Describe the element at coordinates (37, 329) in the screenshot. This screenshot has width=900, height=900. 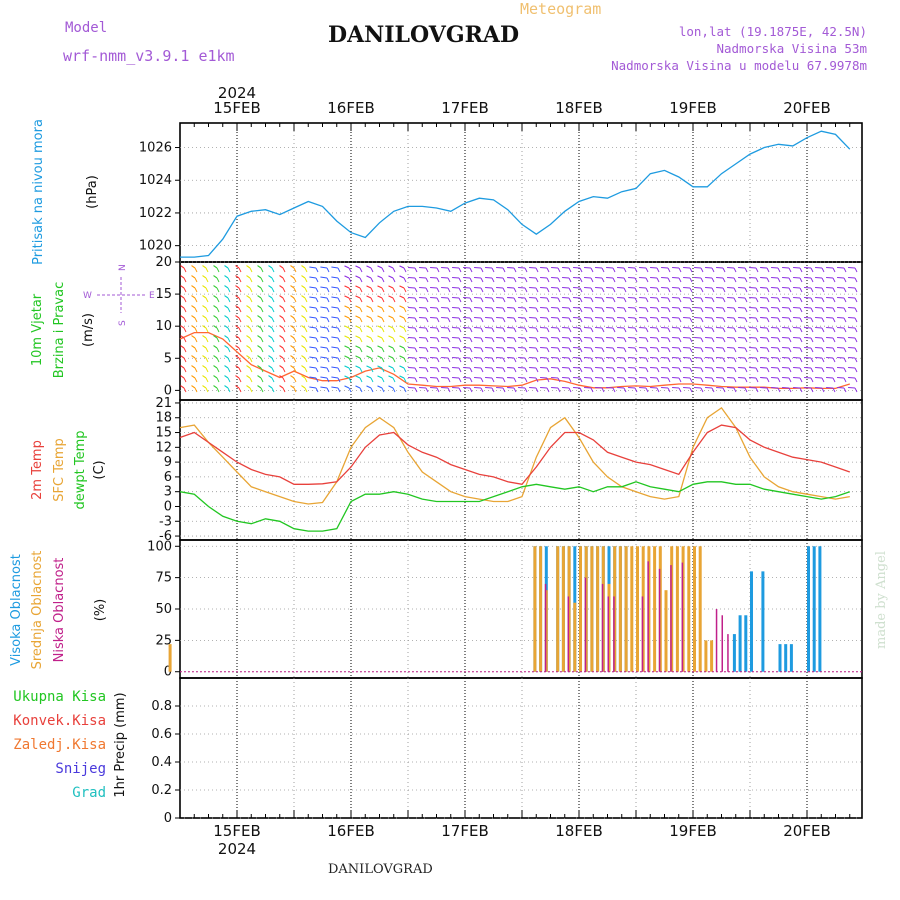
I see `wind-axis-label: 10m Vjetar` at that location.